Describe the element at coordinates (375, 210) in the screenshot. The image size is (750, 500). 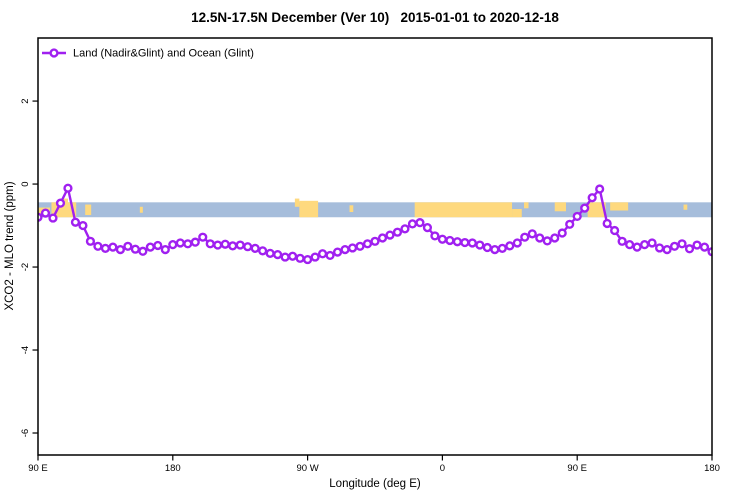
I see `ocean-band` at that location.